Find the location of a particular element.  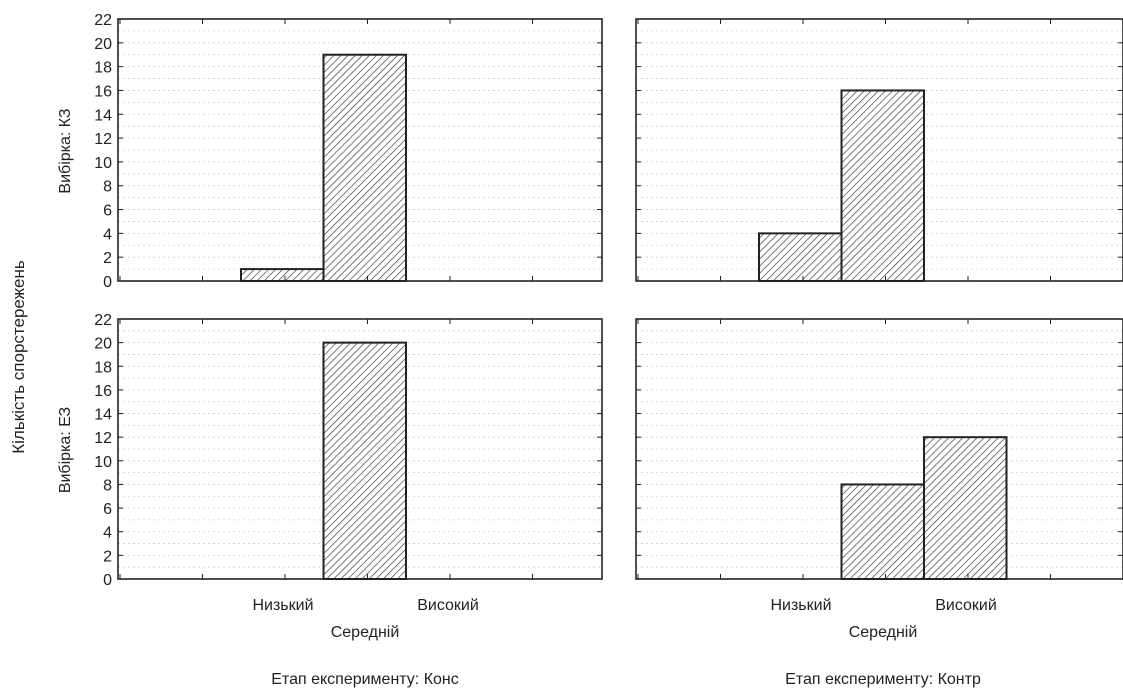

x-tick-label-low-right: Низький is located at coordinates (800, 605).